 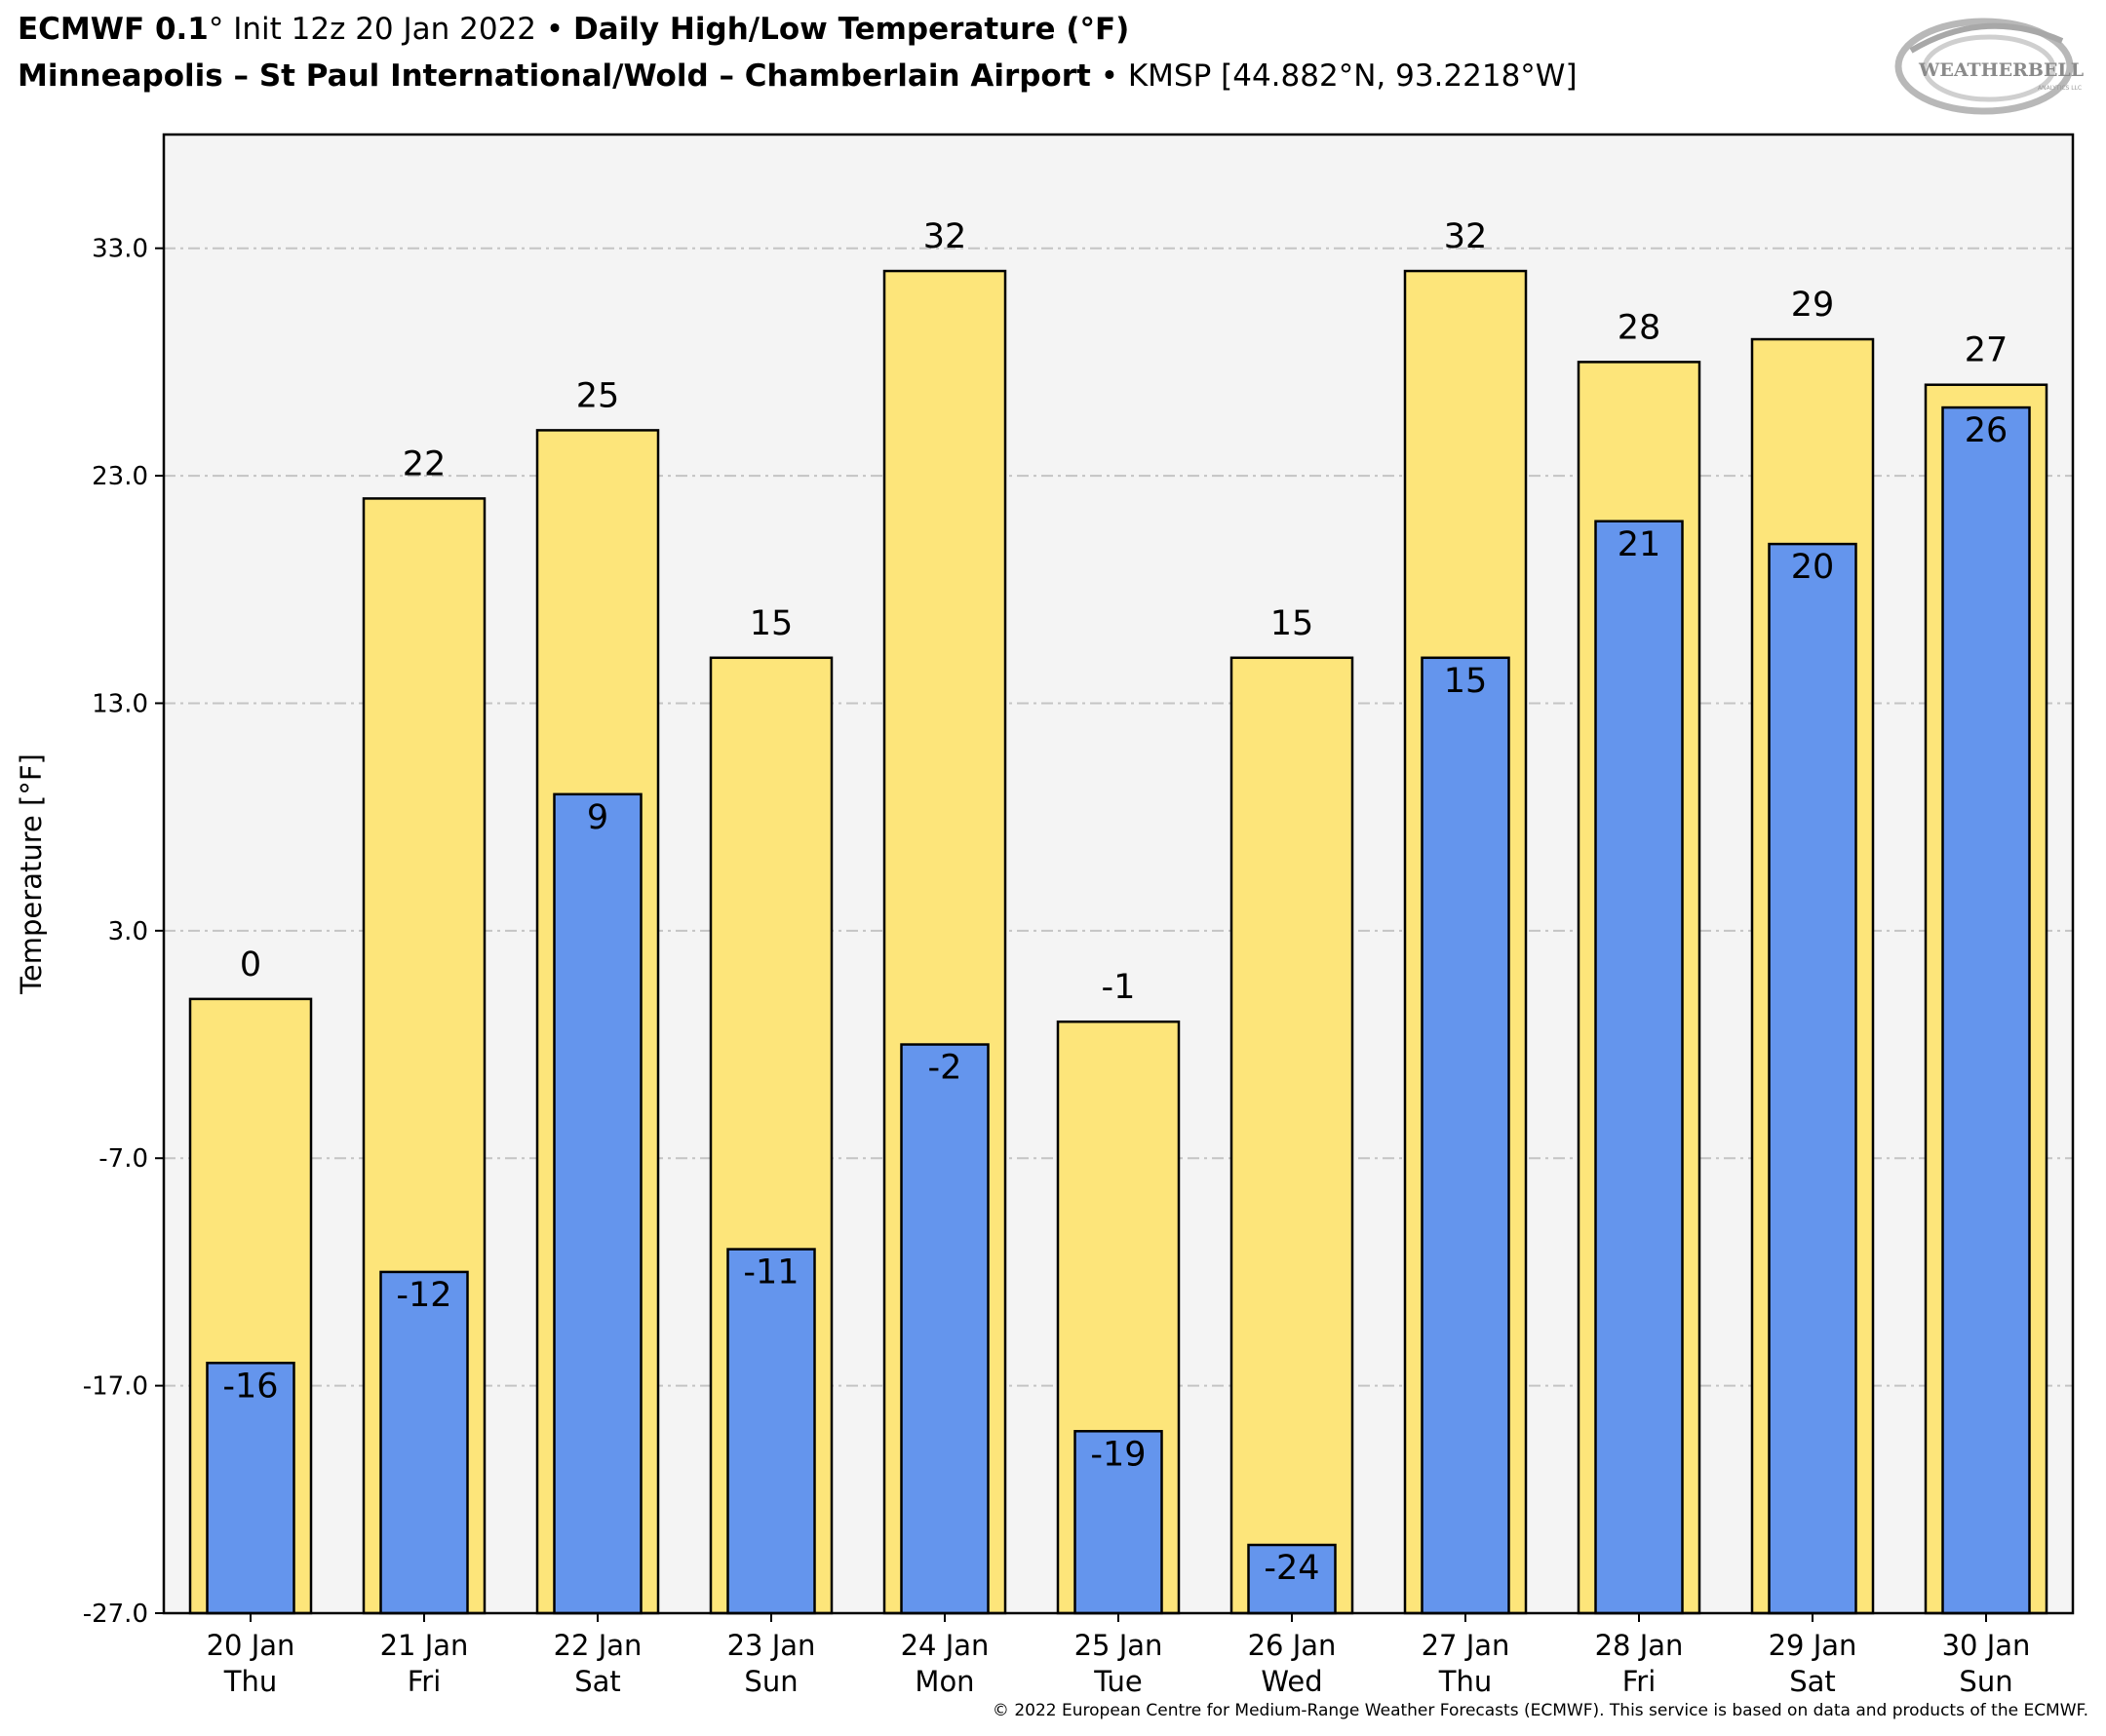 I want to click on chart-title: Daily High/Low Temperature (°F), so click(x=851, y=29).